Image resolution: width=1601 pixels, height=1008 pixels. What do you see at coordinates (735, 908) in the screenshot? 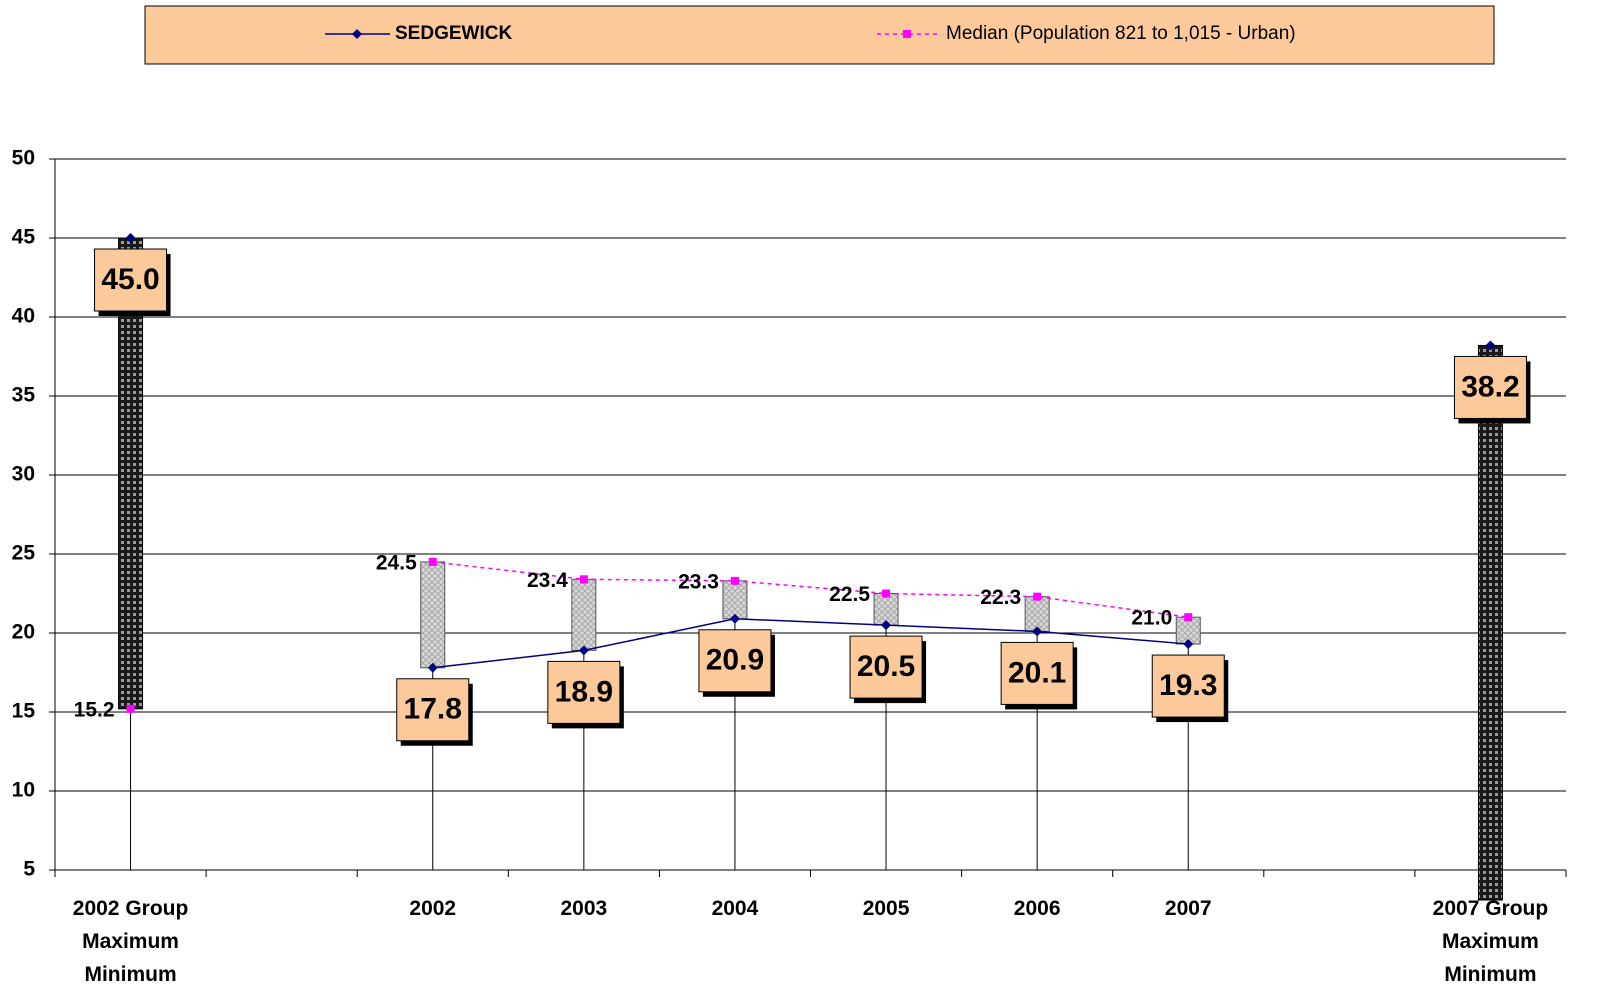
I see `x-tick-label: 2004` at bounding box center [735, 908].